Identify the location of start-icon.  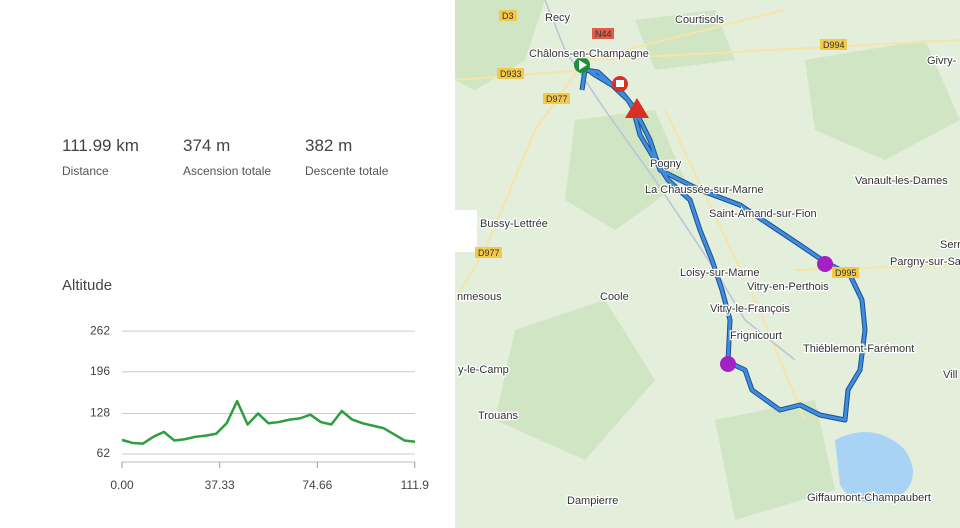
(583, 65).